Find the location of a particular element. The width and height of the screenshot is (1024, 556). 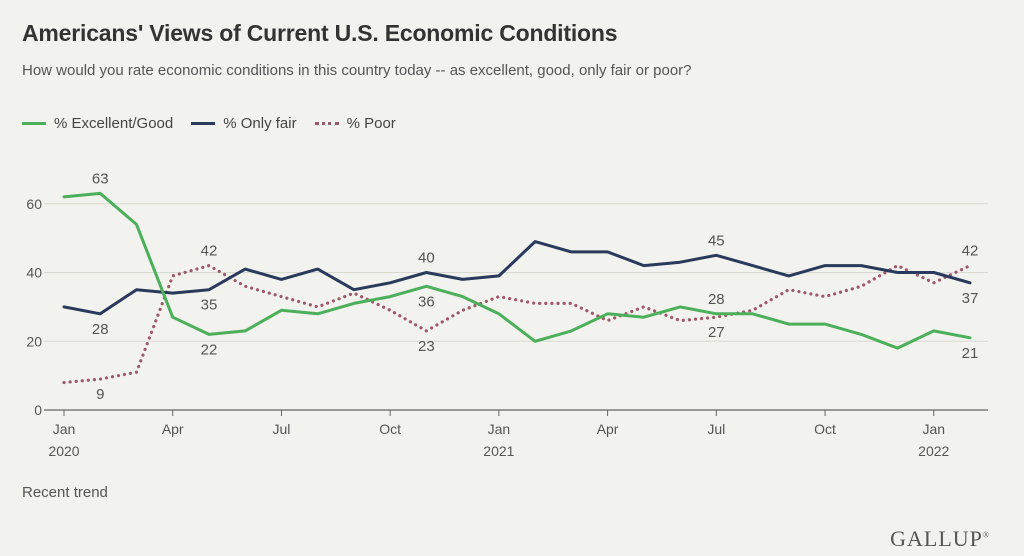

legend-item-poor: % Poor is located at coordinates (355, 123).